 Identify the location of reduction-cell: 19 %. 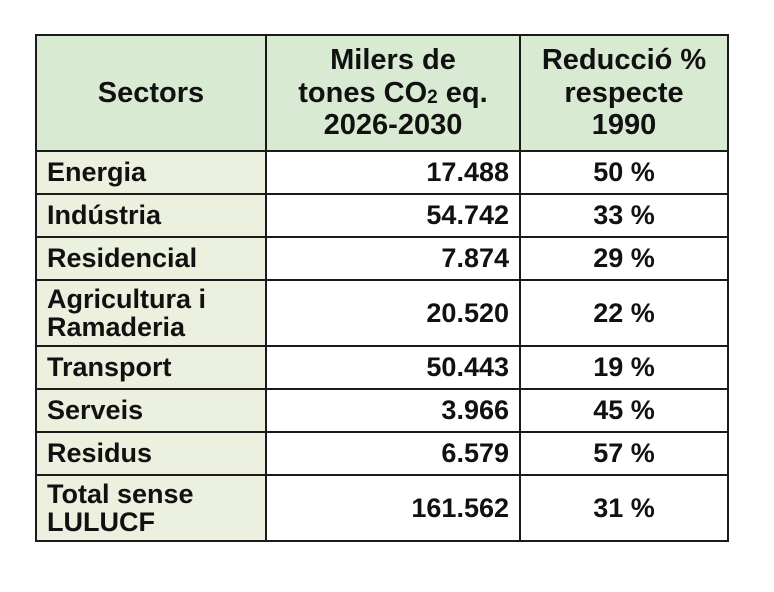
(624, 367).